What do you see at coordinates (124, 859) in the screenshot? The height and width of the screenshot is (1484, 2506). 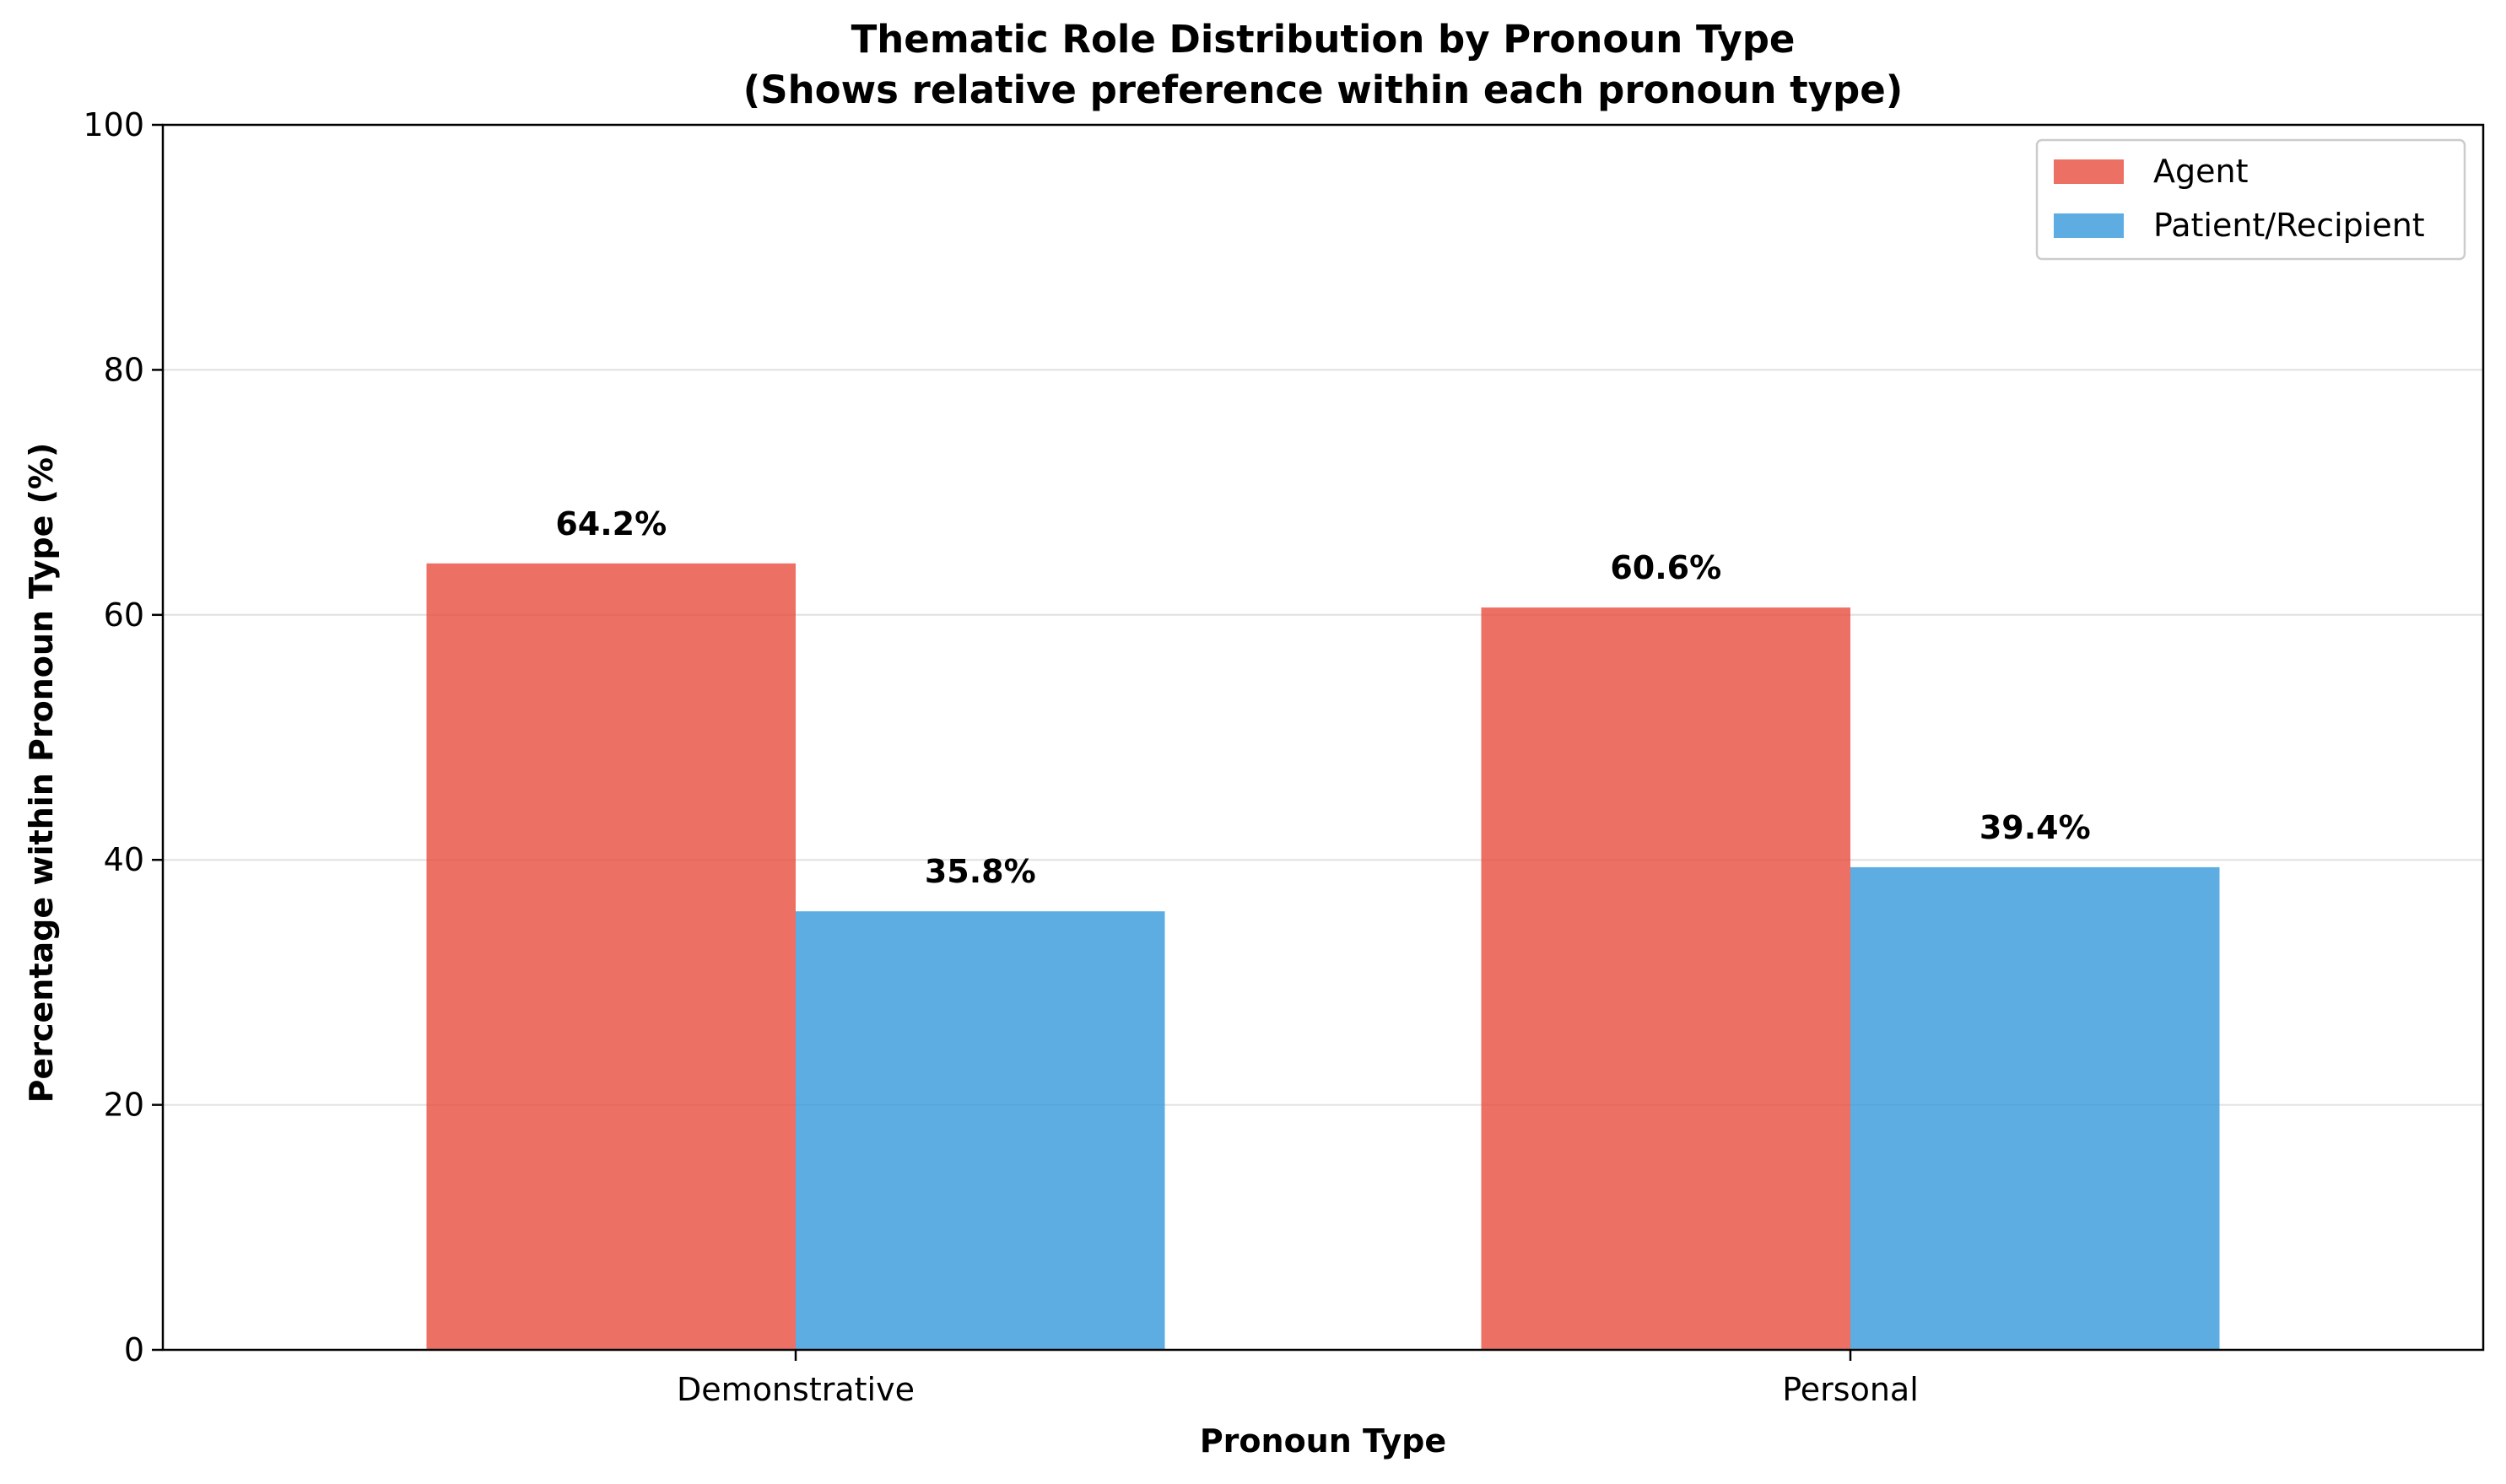 I see `y-tick-label-40: 40` at bounding box center [124, 859].